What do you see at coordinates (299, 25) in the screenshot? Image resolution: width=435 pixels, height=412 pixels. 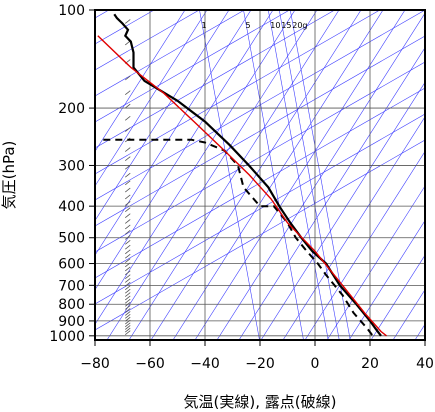 I see `mixing-ratio-label: 20g` at bounding box center [299, 25].